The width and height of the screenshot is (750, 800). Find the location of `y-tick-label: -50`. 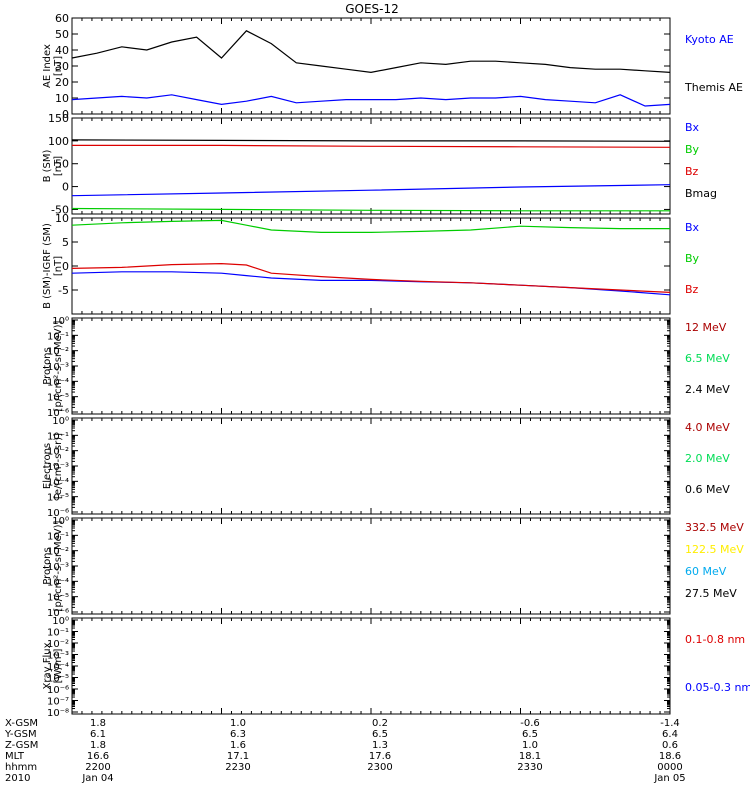

y-tick-label: -50 is located at coordinates (60, 209).